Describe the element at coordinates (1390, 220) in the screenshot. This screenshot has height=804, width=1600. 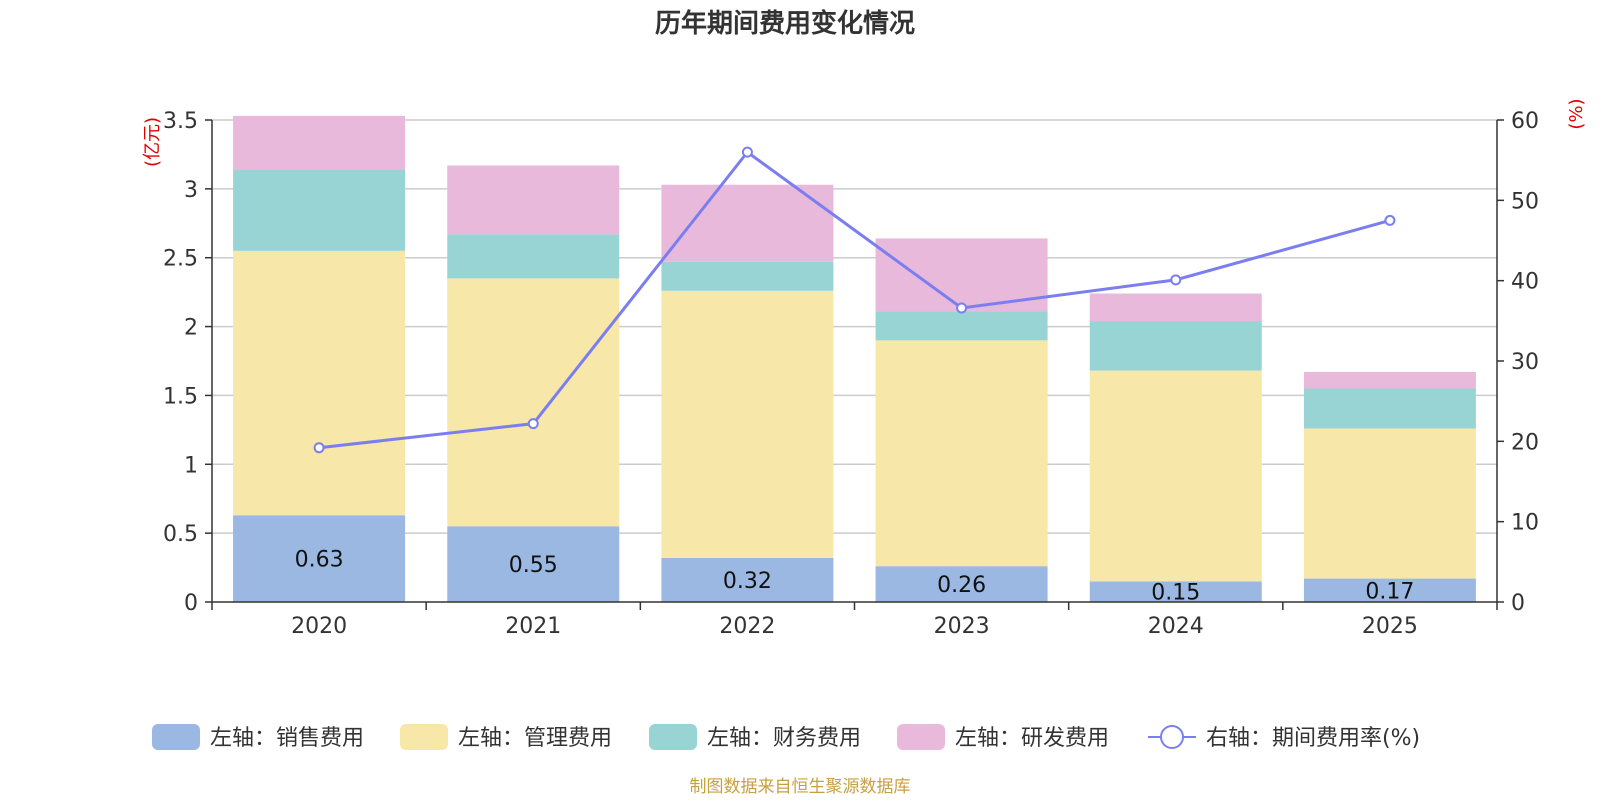
I see `rate-point-2025` at that location.